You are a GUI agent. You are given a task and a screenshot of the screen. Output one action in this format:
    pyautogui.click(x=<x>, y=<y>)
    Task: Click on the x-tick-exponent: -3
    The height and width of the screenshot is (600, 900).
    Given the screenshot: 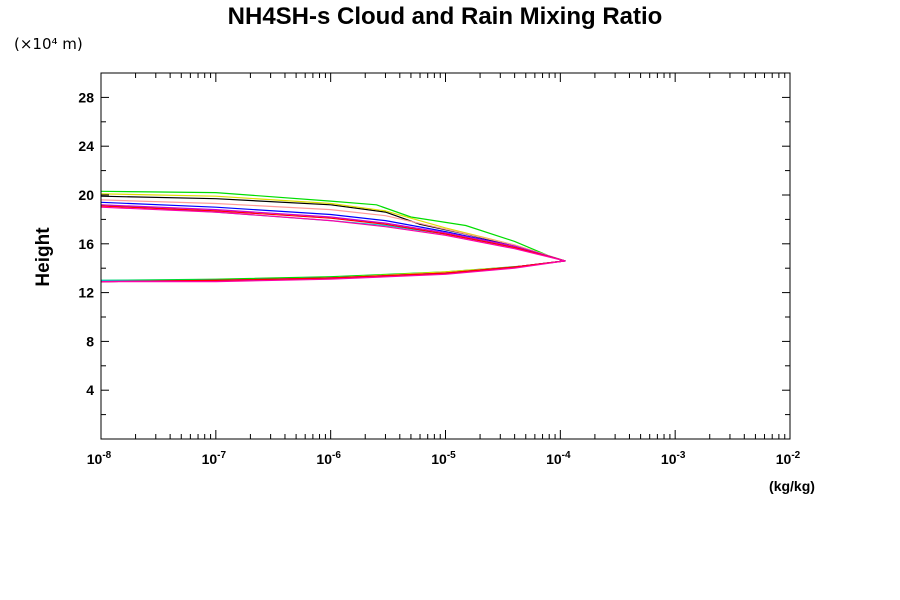 What is the action you would take?
    pyautogui.click(x=681, y=455)
    